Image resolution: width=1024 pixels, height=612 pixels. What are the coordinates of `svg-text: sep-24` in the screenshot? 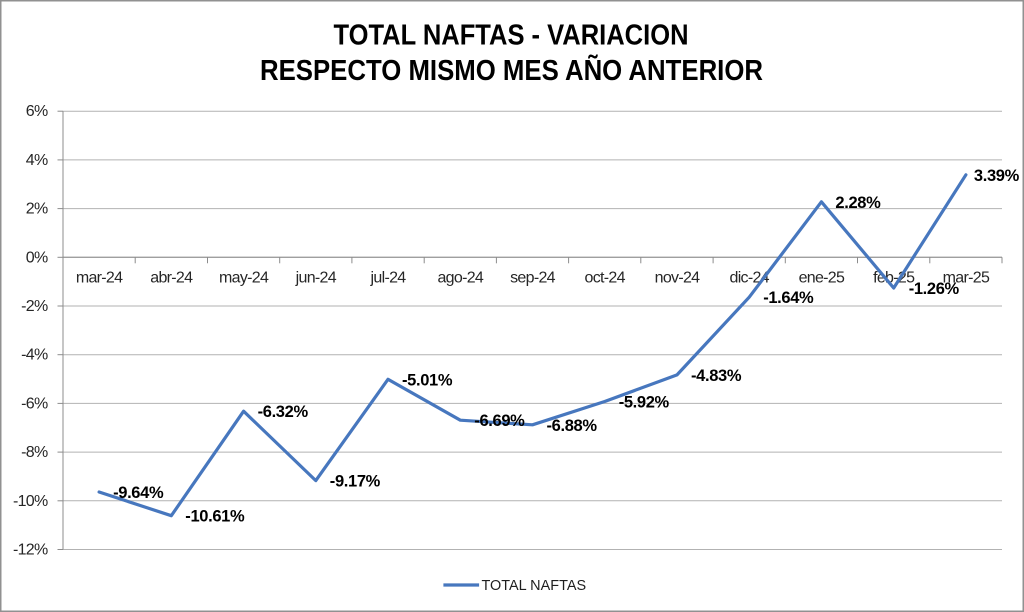 It's located at (533, 278).